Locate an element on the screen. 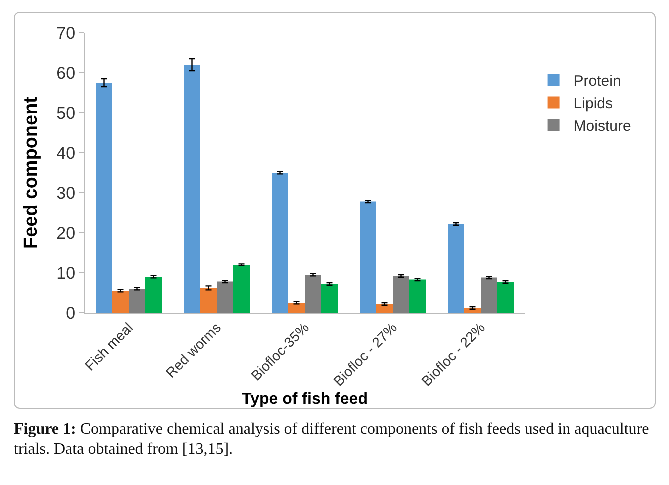 The width and height of the screenshot is (669, 485). legend-label: Protein is located at coordinates (598, 81).